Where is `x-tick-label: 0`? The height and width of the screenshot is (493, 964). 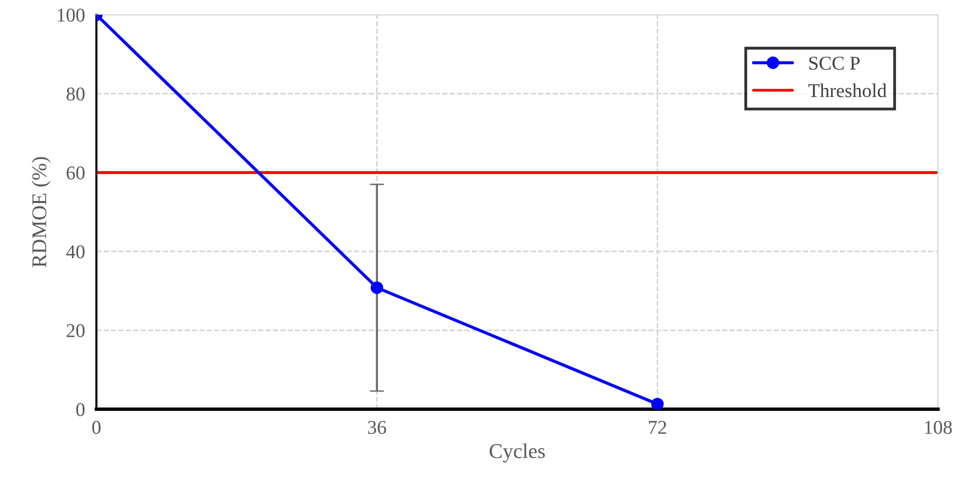 x-tick-label: 0 is located at coordinates (96, 427).